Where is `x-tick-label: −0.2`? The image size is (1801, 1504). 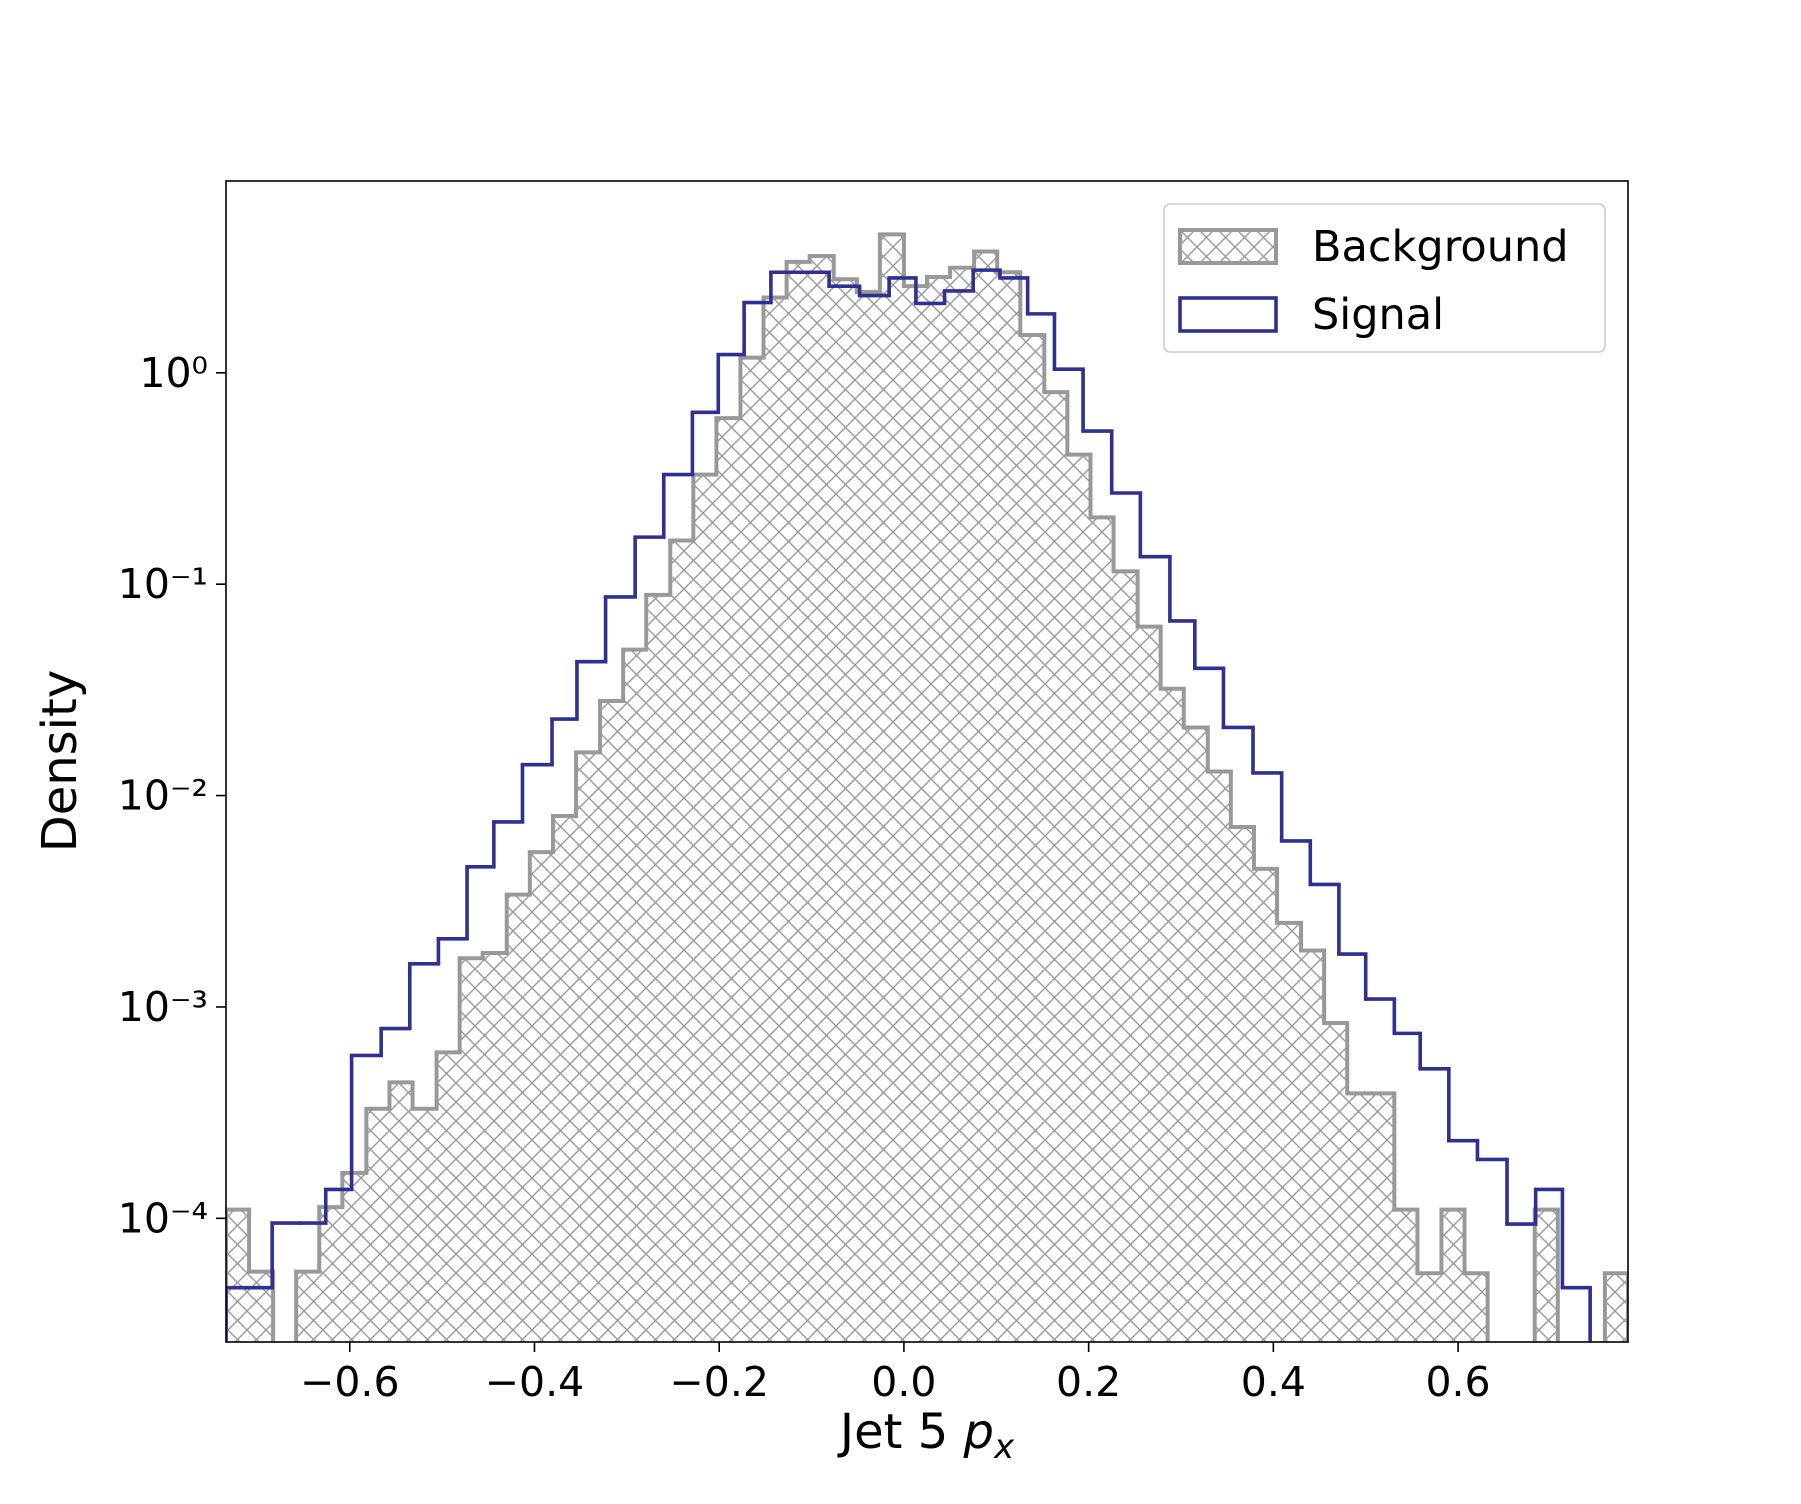
x-tick-label: −0.2 is located at coordinates (719, 1382).